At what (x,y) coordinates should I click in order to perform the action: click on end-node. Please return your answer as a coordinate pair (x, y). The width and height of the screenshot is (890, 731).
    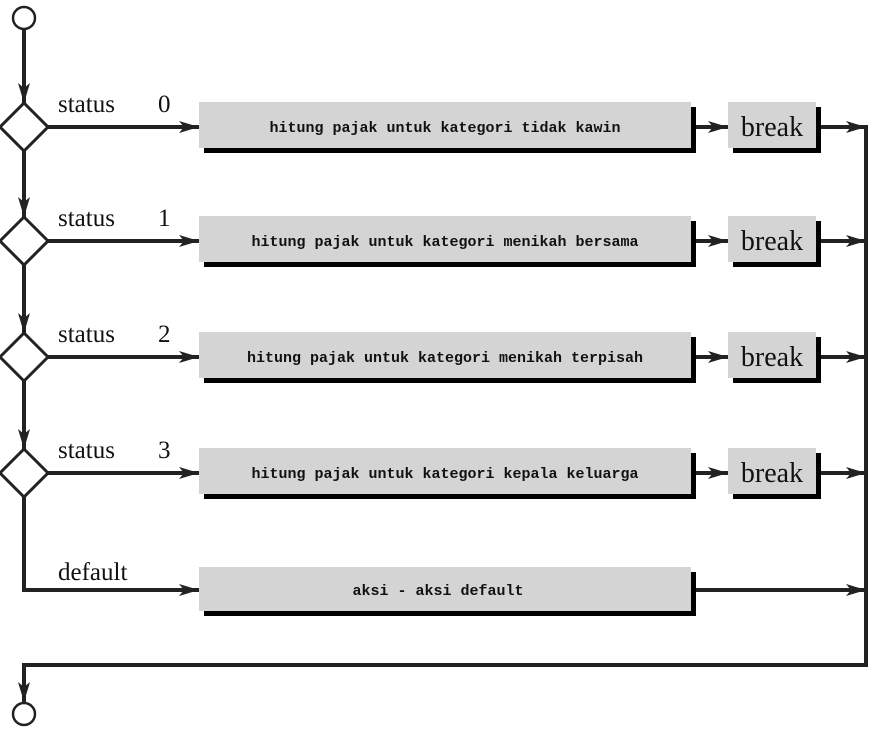
    Looking at the image, I should click on (24, 714).